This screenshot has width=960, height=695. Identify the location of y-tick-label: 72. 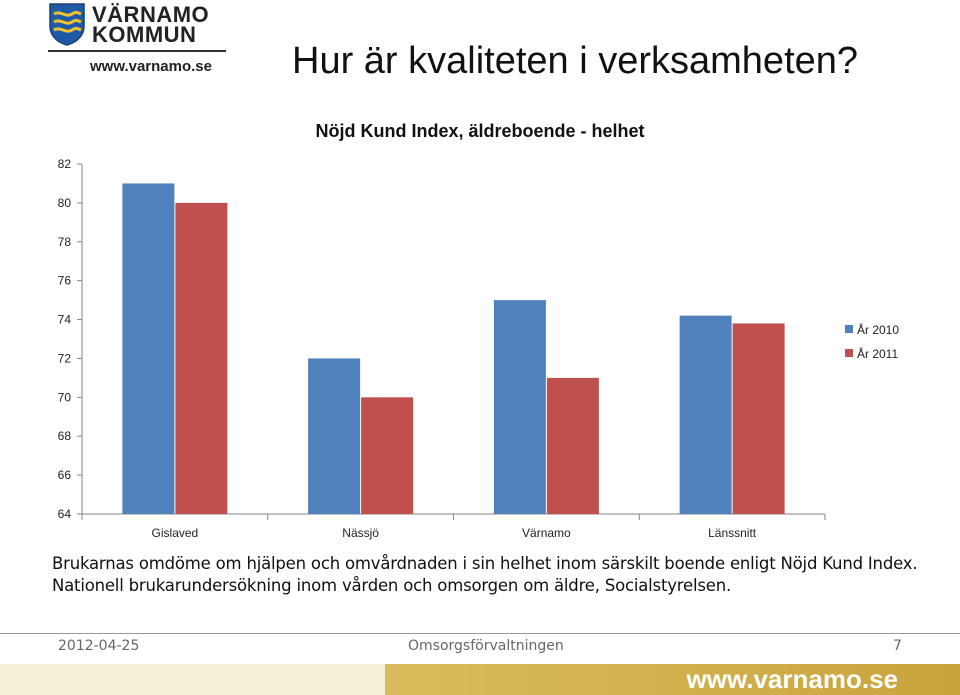
(65, 358).